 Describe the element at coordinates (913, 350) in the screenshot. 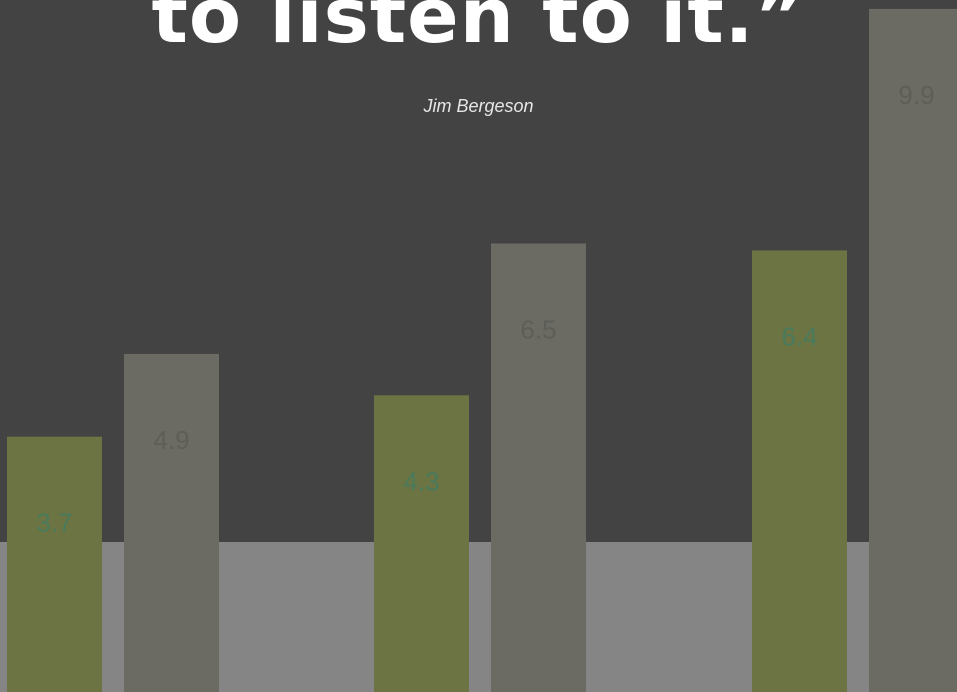

I see `bar-s1-g2` at that location.